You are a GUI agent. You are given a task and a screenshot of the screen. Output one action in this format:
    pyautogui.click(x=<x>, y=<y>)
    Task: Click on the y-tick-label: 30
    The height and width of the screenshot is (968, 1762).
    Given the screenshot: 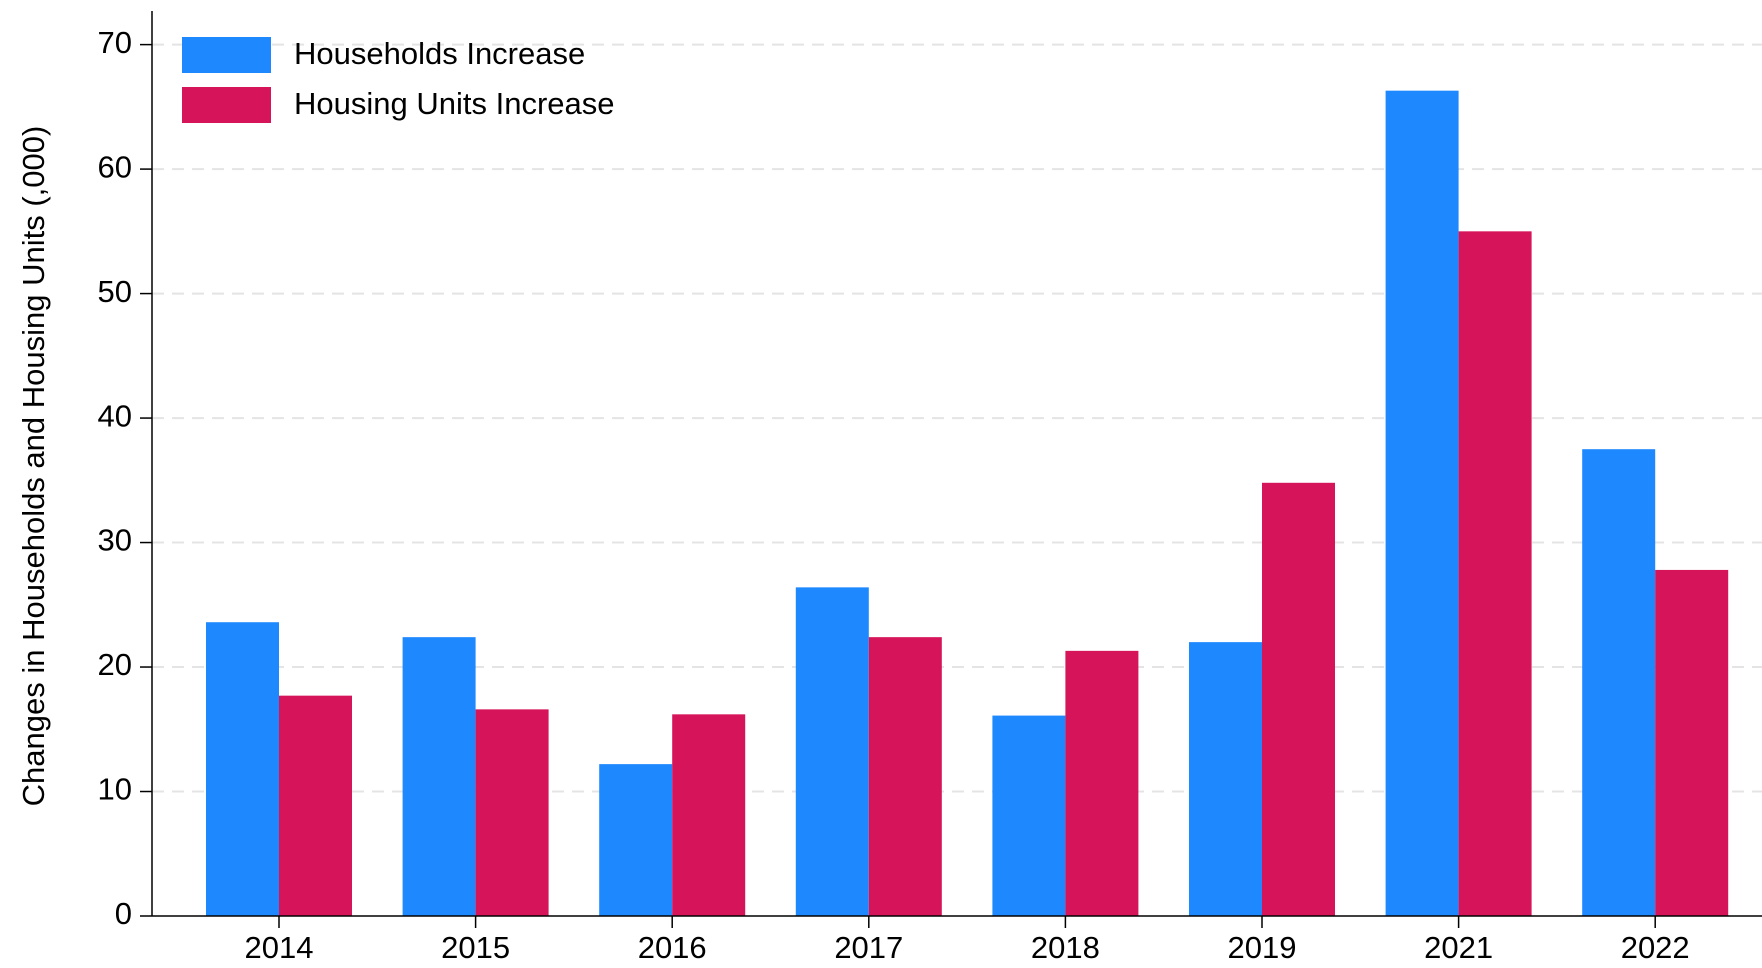 What is the action you would take?
    pyautogui.click(x=115, y=540)
    